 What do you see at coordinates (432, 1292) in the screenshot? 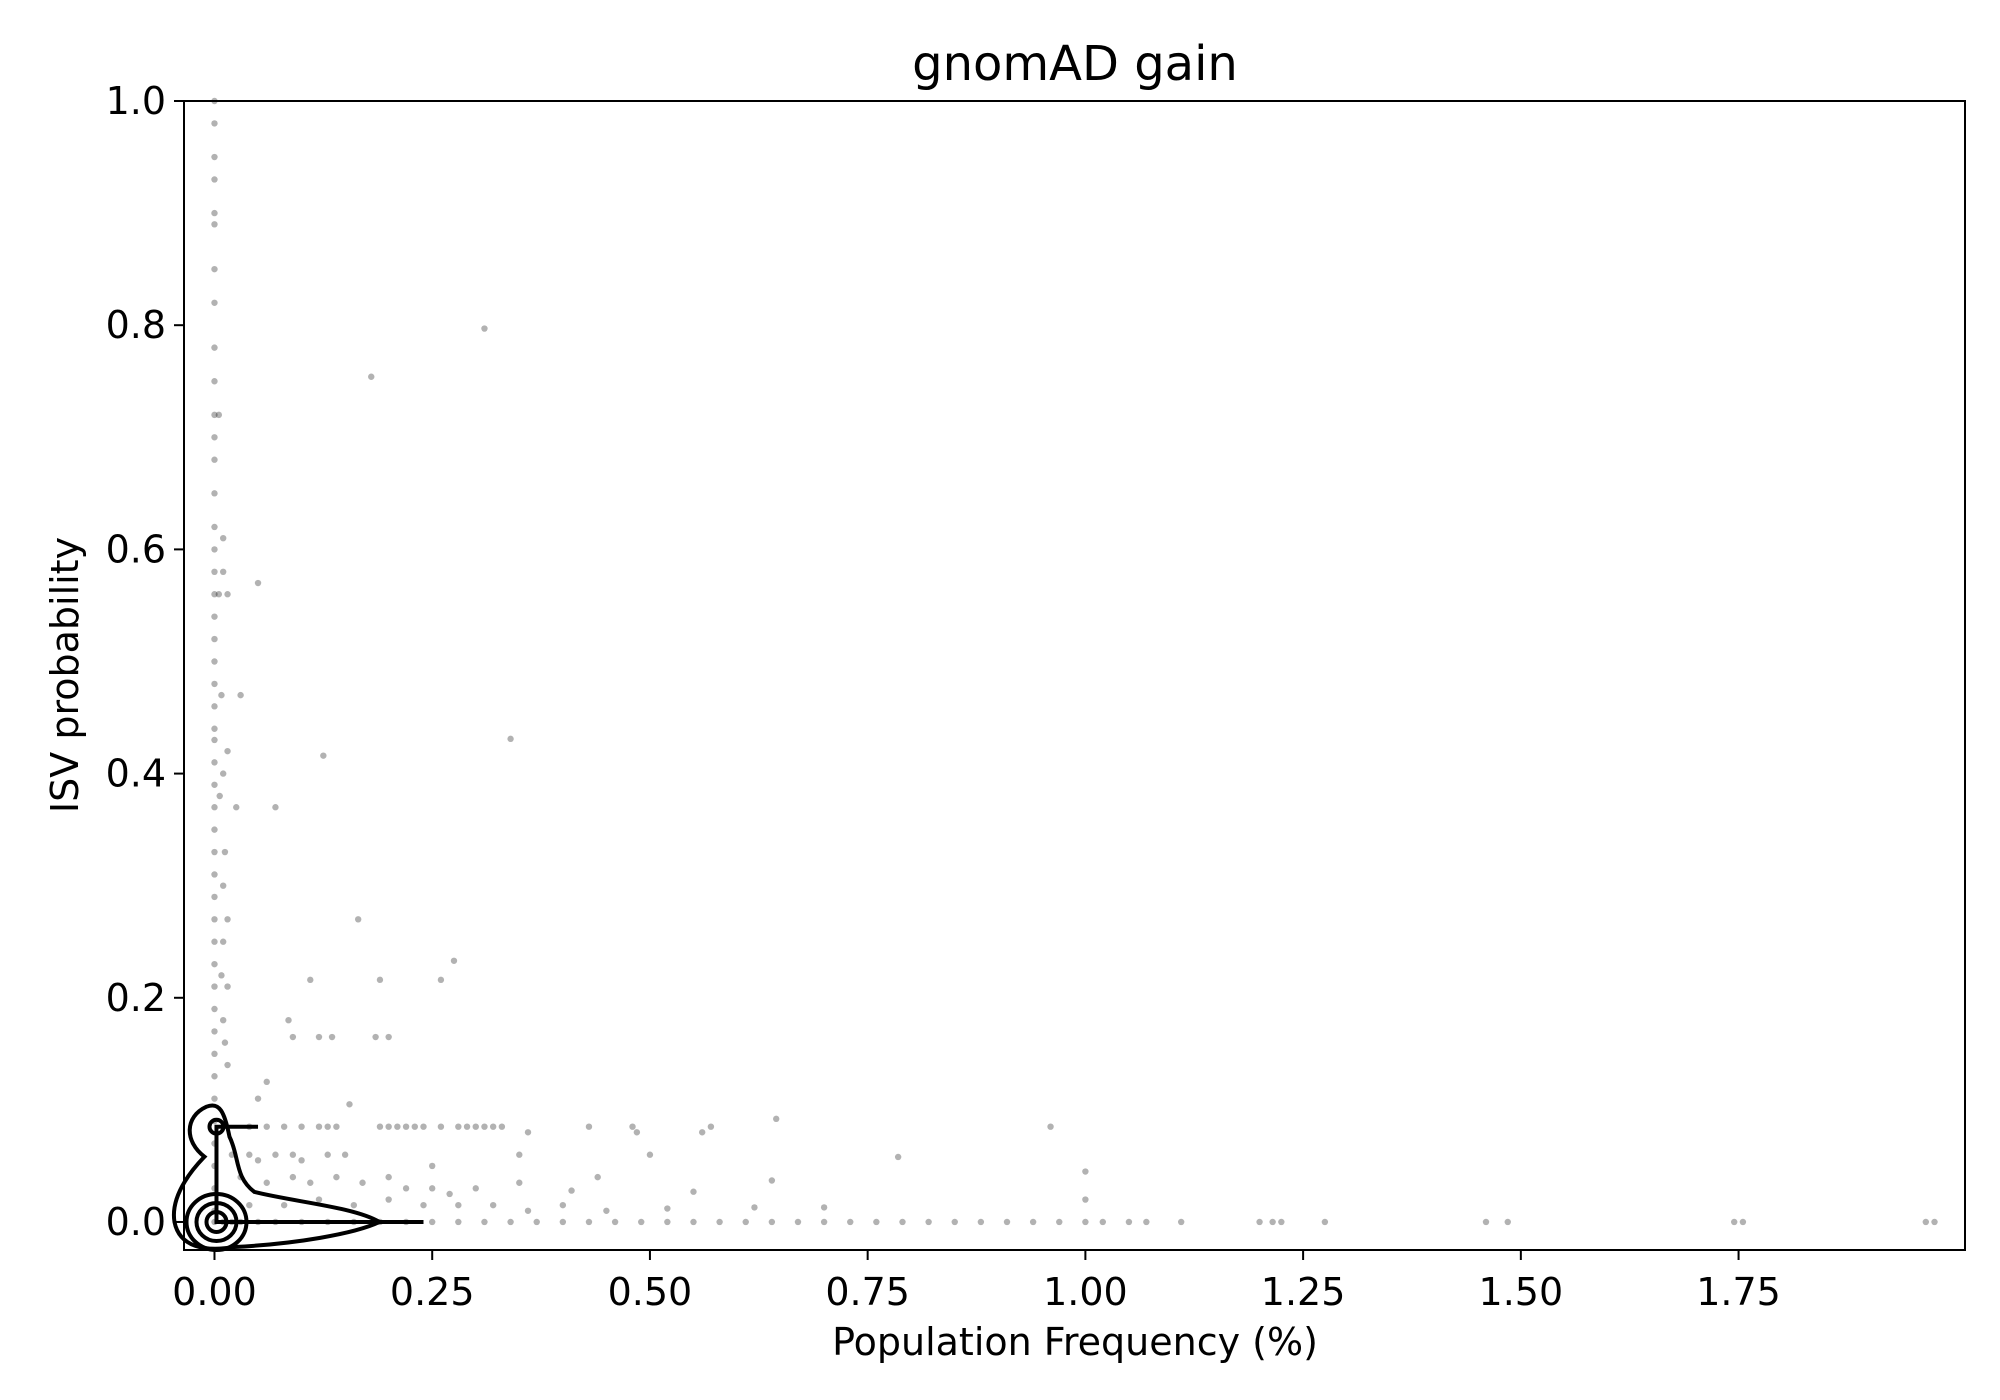
I see `x-tick-label: 0.25` at bounding box center [432, 1292].